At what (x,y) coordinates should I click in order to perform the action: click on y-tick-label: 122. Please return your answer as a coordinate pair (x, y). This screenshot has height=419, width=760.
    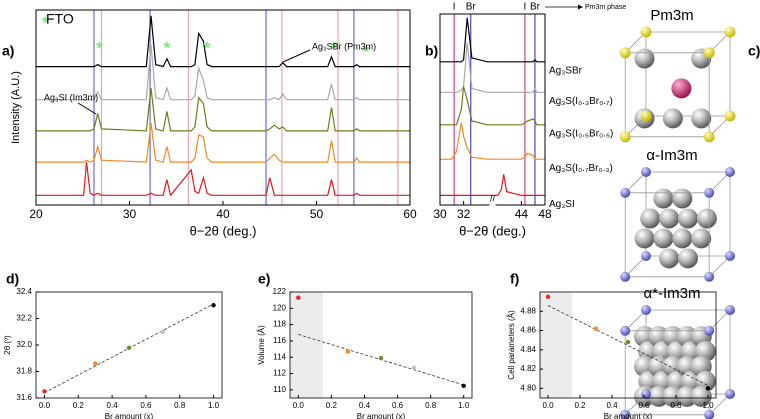
    Looking at the image, I should click on (280, 291).